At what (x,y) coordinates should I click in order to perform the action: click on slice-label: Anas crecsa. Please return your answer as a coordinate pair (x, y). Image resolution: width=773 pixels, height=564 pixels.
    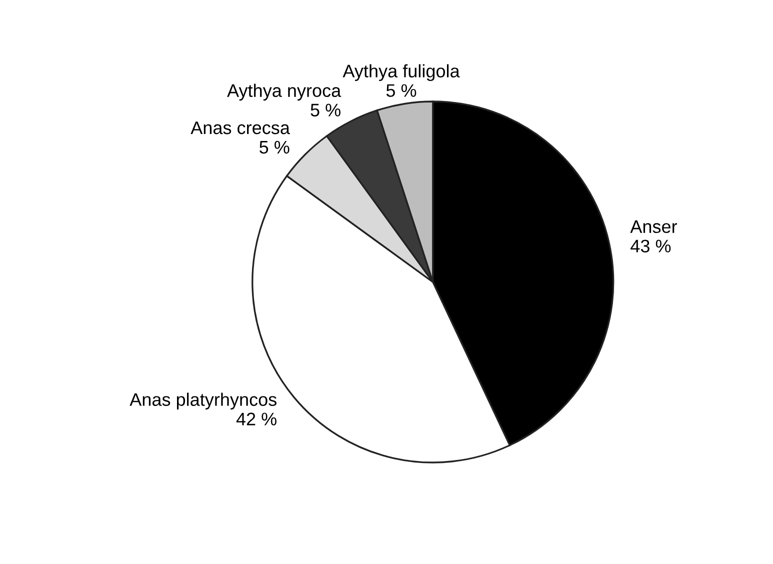
    Looking at the image, I should click on (240, 128).